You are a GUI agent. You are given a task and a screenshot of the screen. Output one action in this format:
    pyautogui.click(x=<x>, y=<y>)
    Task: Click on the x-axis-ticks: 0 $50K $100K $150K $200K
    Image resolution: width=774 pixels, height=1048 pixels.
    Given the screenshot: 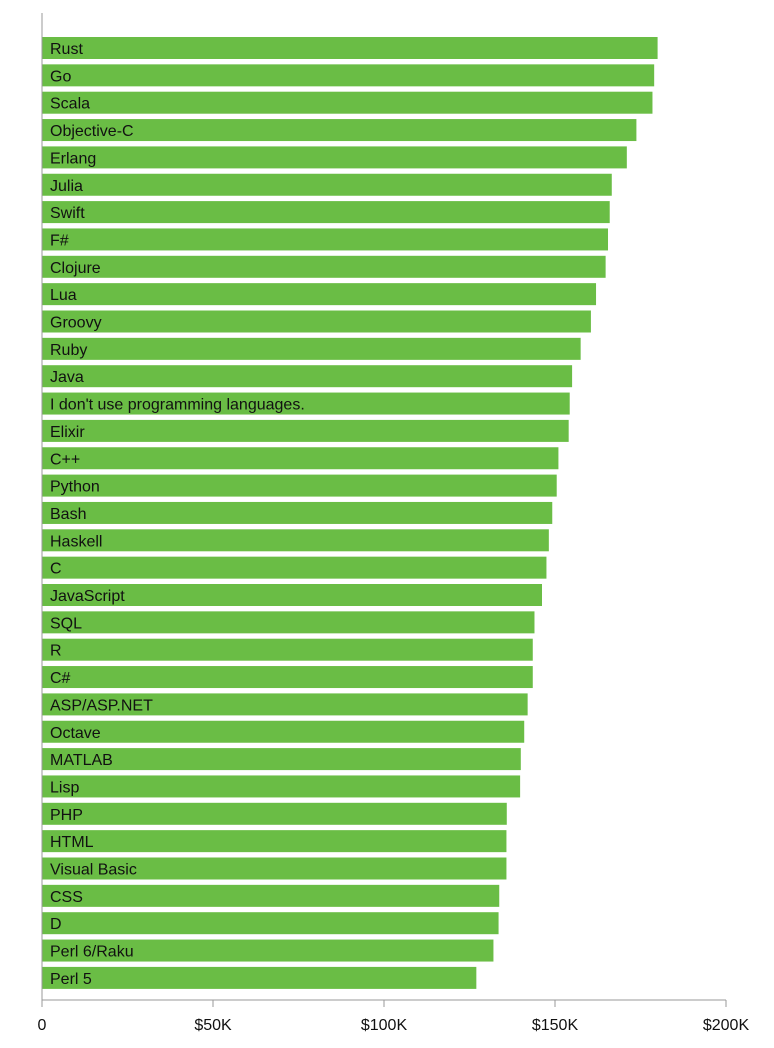 What is the action you would take?
    pyautogui.click(x=394, y=1017)
    